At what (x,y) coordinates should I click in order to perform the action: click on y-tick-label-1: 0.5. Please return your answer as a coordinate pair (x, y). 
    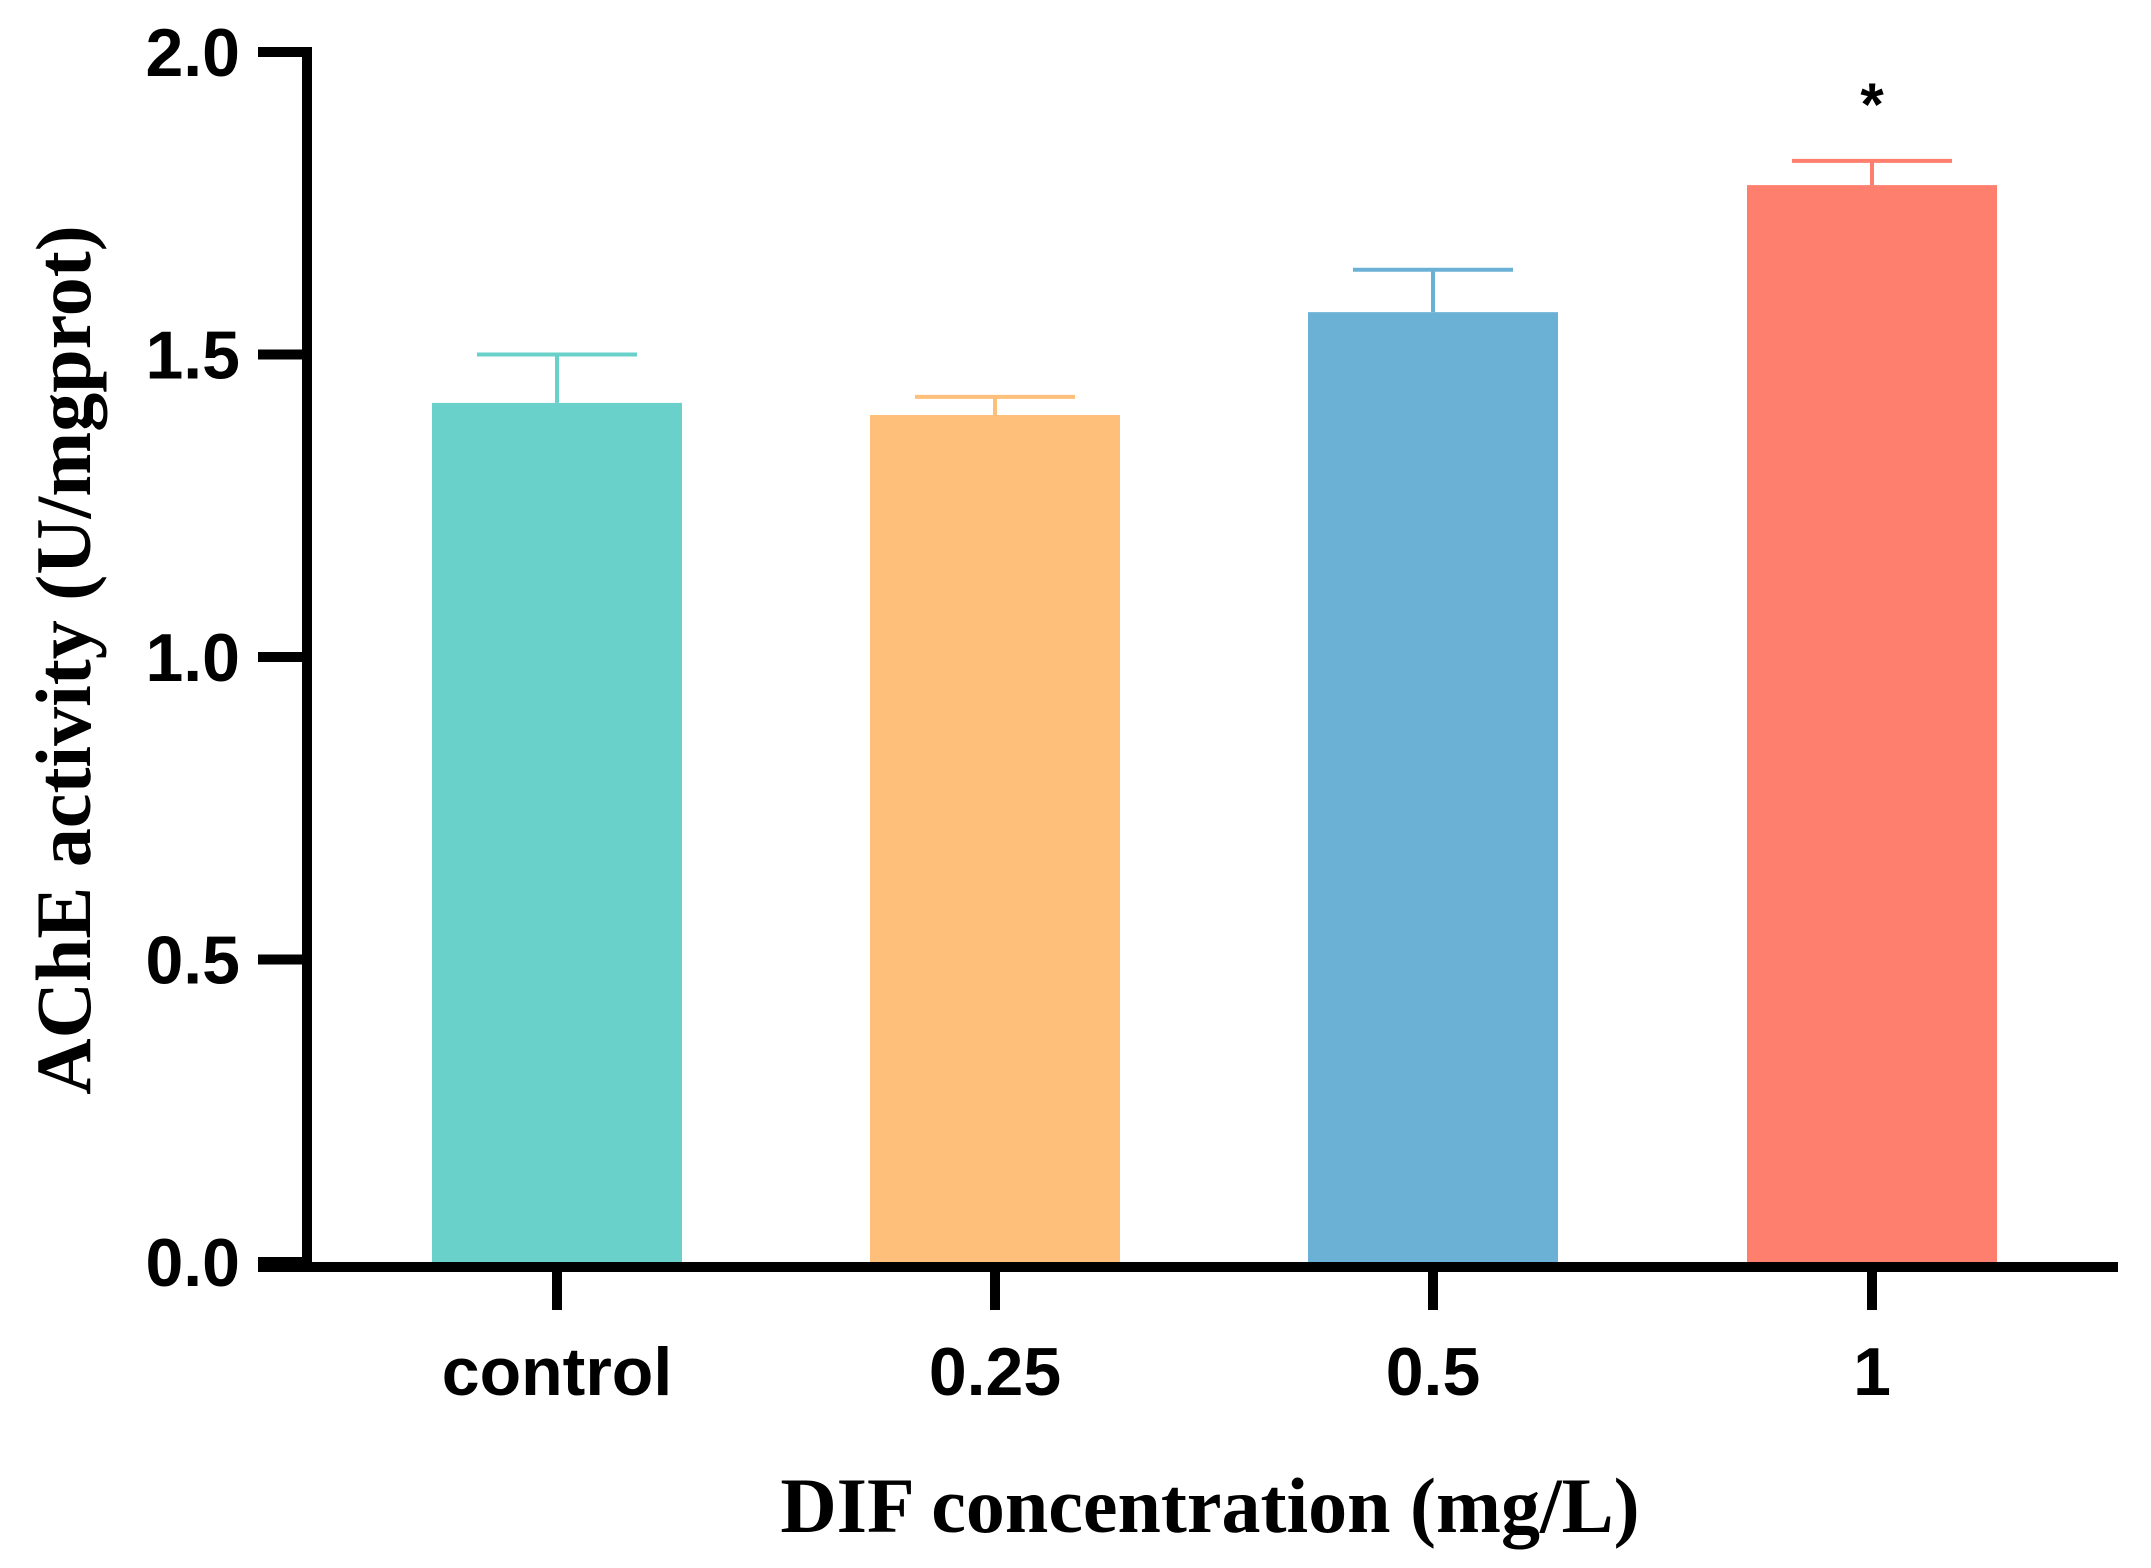
    Looking at the image, I should click on (192, 961).